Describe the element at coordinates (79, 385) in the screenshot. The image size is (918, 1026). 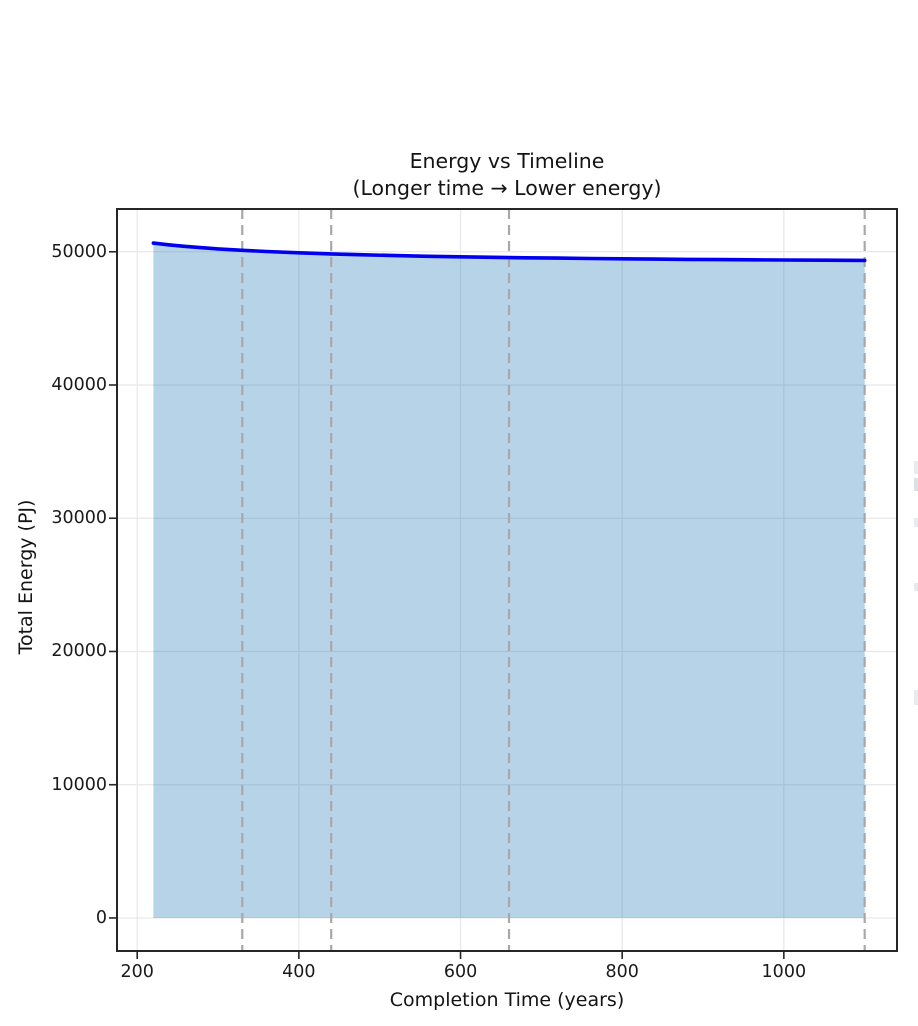
I see `y-tick-label: 40000` at that location.